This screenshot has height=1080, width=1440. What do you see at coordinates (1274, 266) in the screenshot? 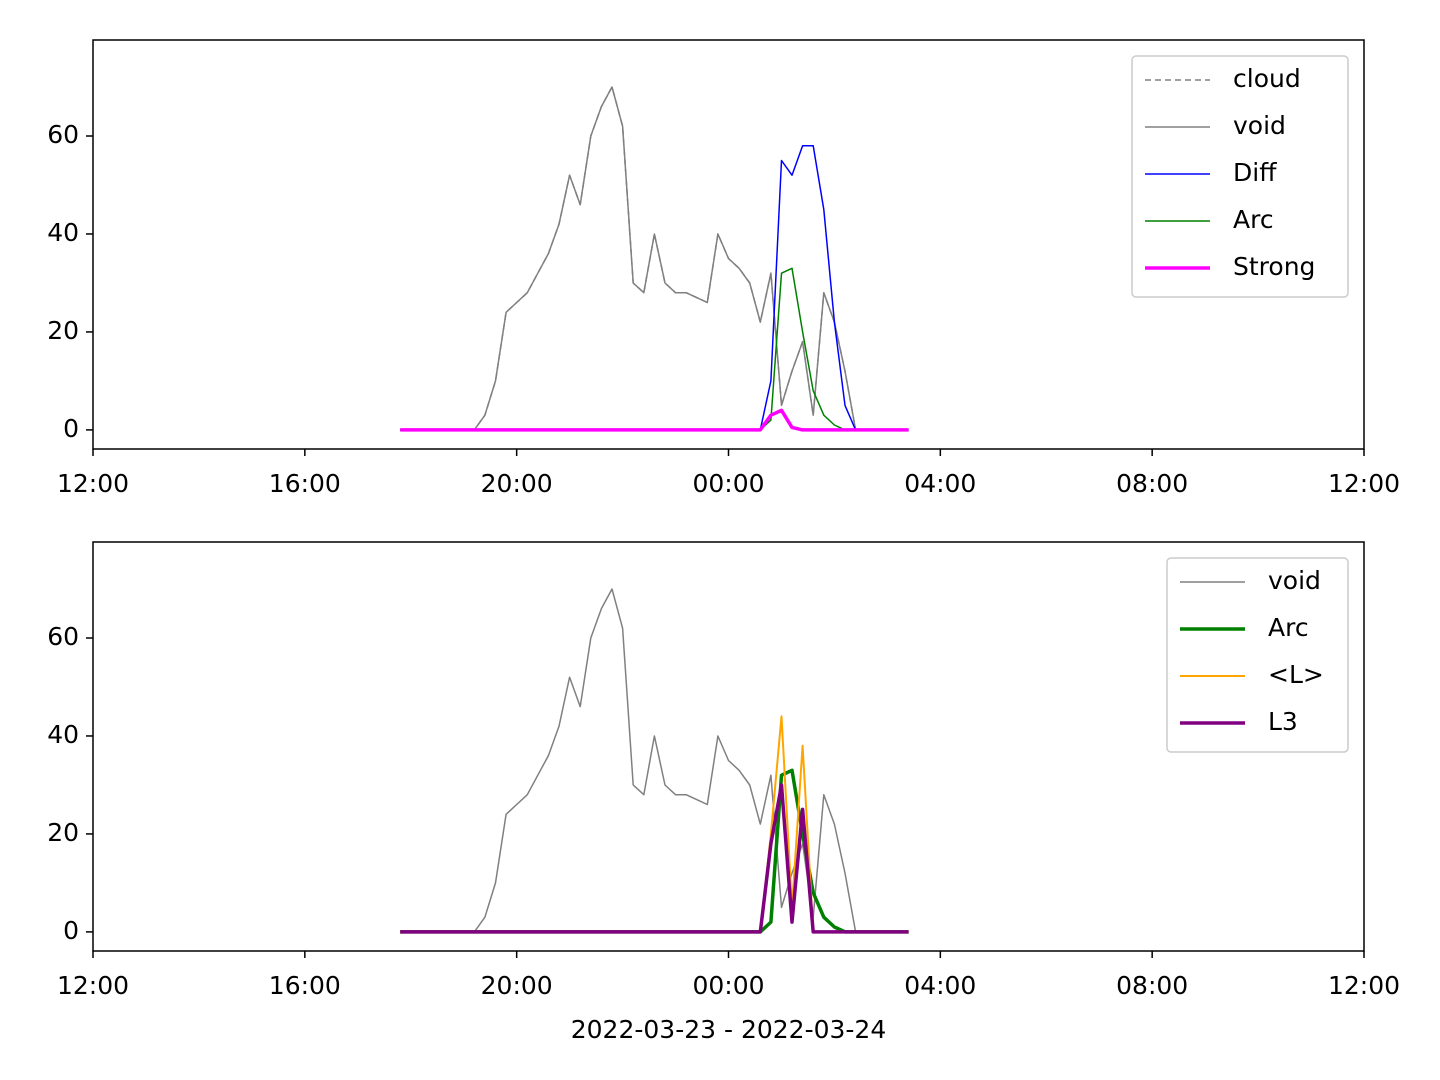
I see `legend-label: Strong` at bounding box center [1274, 266].